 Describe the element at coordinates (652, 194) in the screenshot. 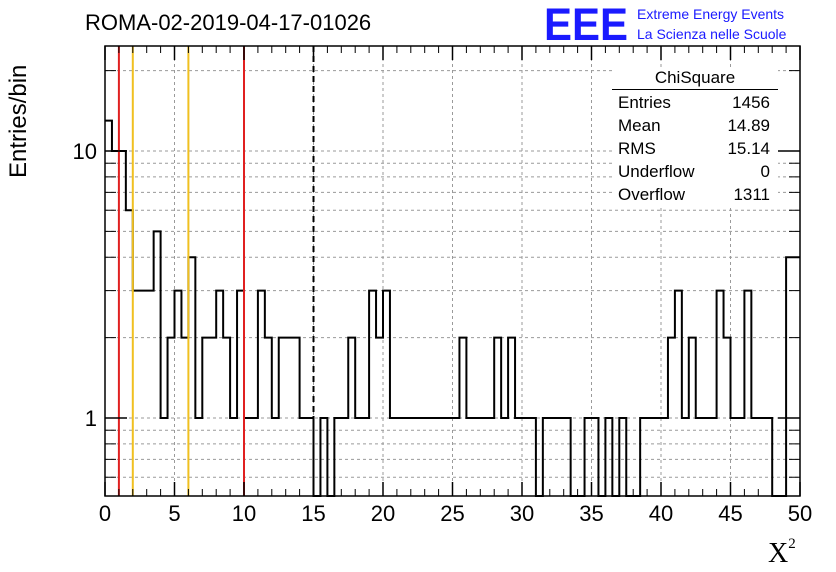

I see `stats-label: Overflow` at that location.